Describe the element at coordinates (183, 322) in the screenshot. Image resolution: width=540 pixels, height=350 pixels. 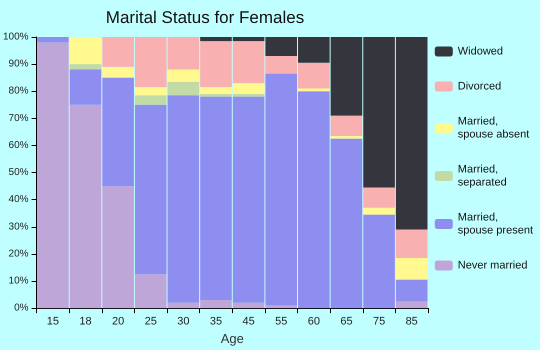
I see `x-tick-label: 30` at that location.